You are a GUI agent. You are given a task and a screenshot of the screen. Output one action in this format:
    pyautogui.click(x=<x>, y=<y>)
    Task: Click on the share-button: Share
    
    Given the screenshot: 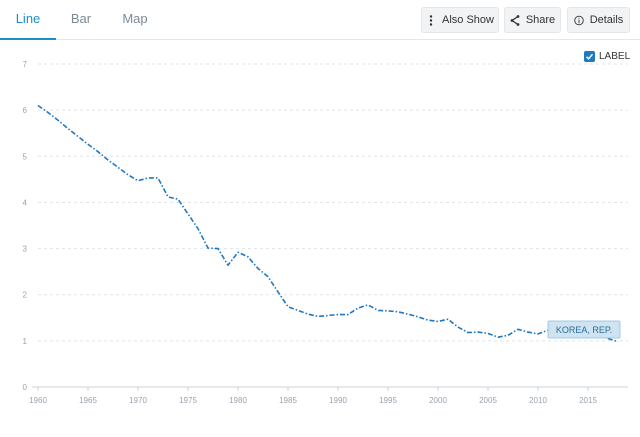 What is the action you would take?
    pyautogui.click(x=532, y=20)
    